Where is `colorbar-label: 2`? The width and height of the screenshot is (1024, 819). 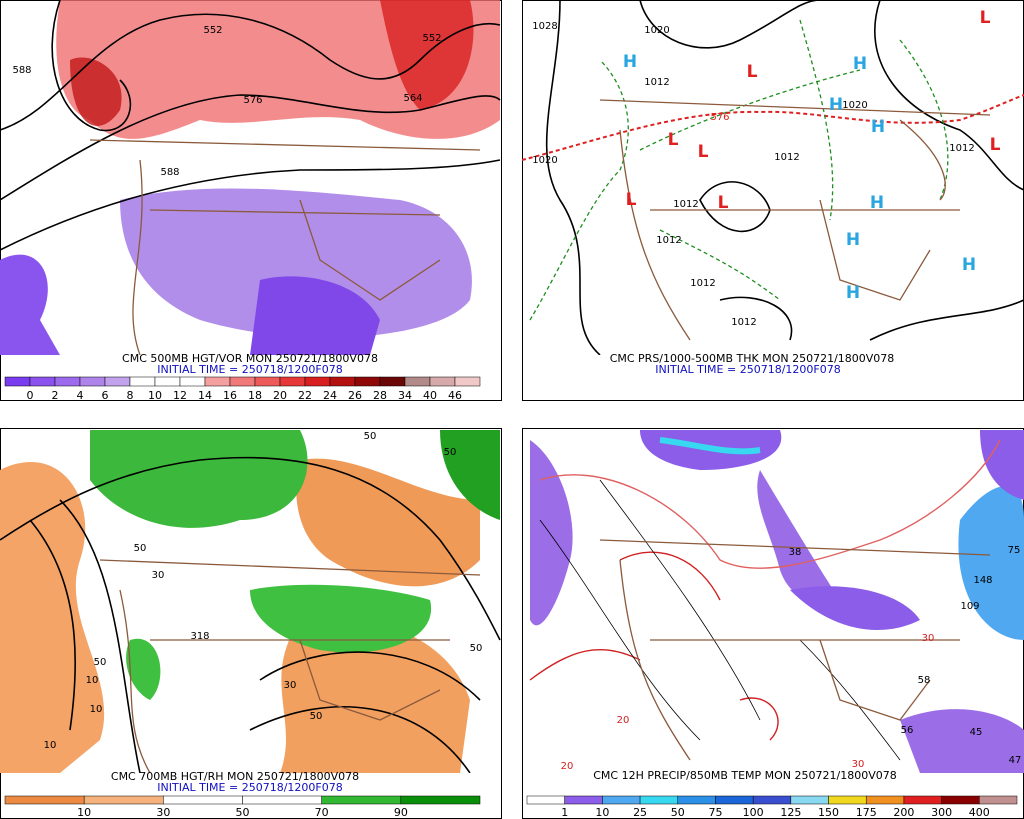 colorbar-label: 2 is located at coordinates (55, 395).